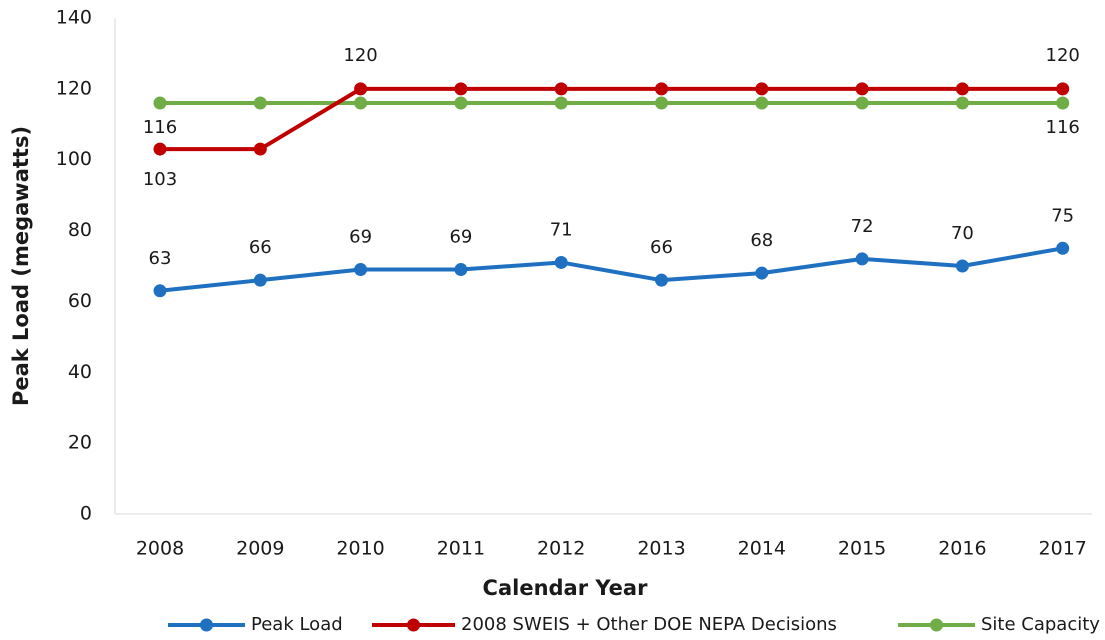 The width and height of the screenshot is (1105, 640). What do you see at coordinates (649, 624) in the screenshot?
I see `legend-label: 2008 SWEIS + Other DOE NEPA Decisions` at bounding box center [649, 624].